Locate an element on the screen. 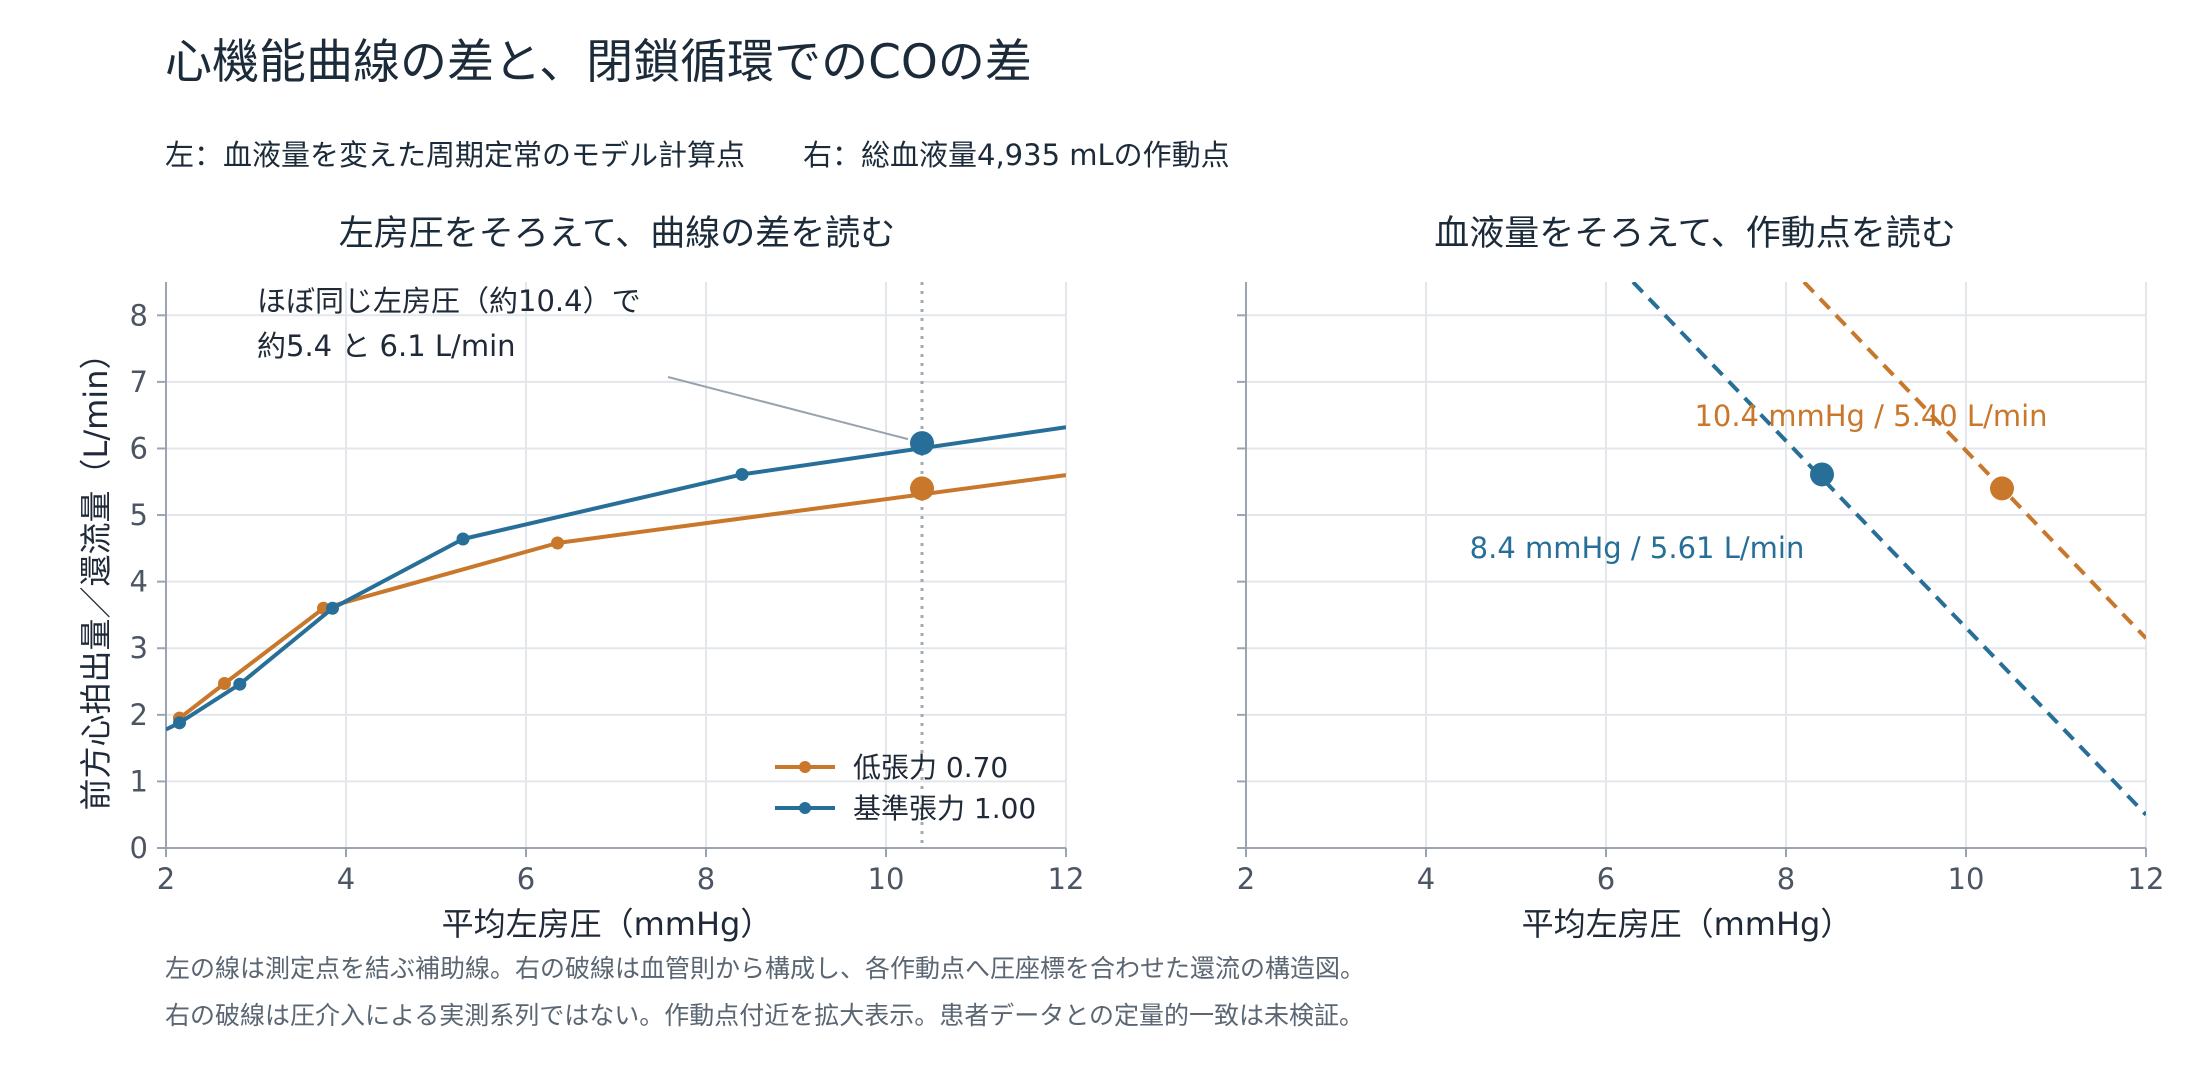 This screenshot has width=2200, height=1080. return-line-base is located at coordinates (1888, 549).